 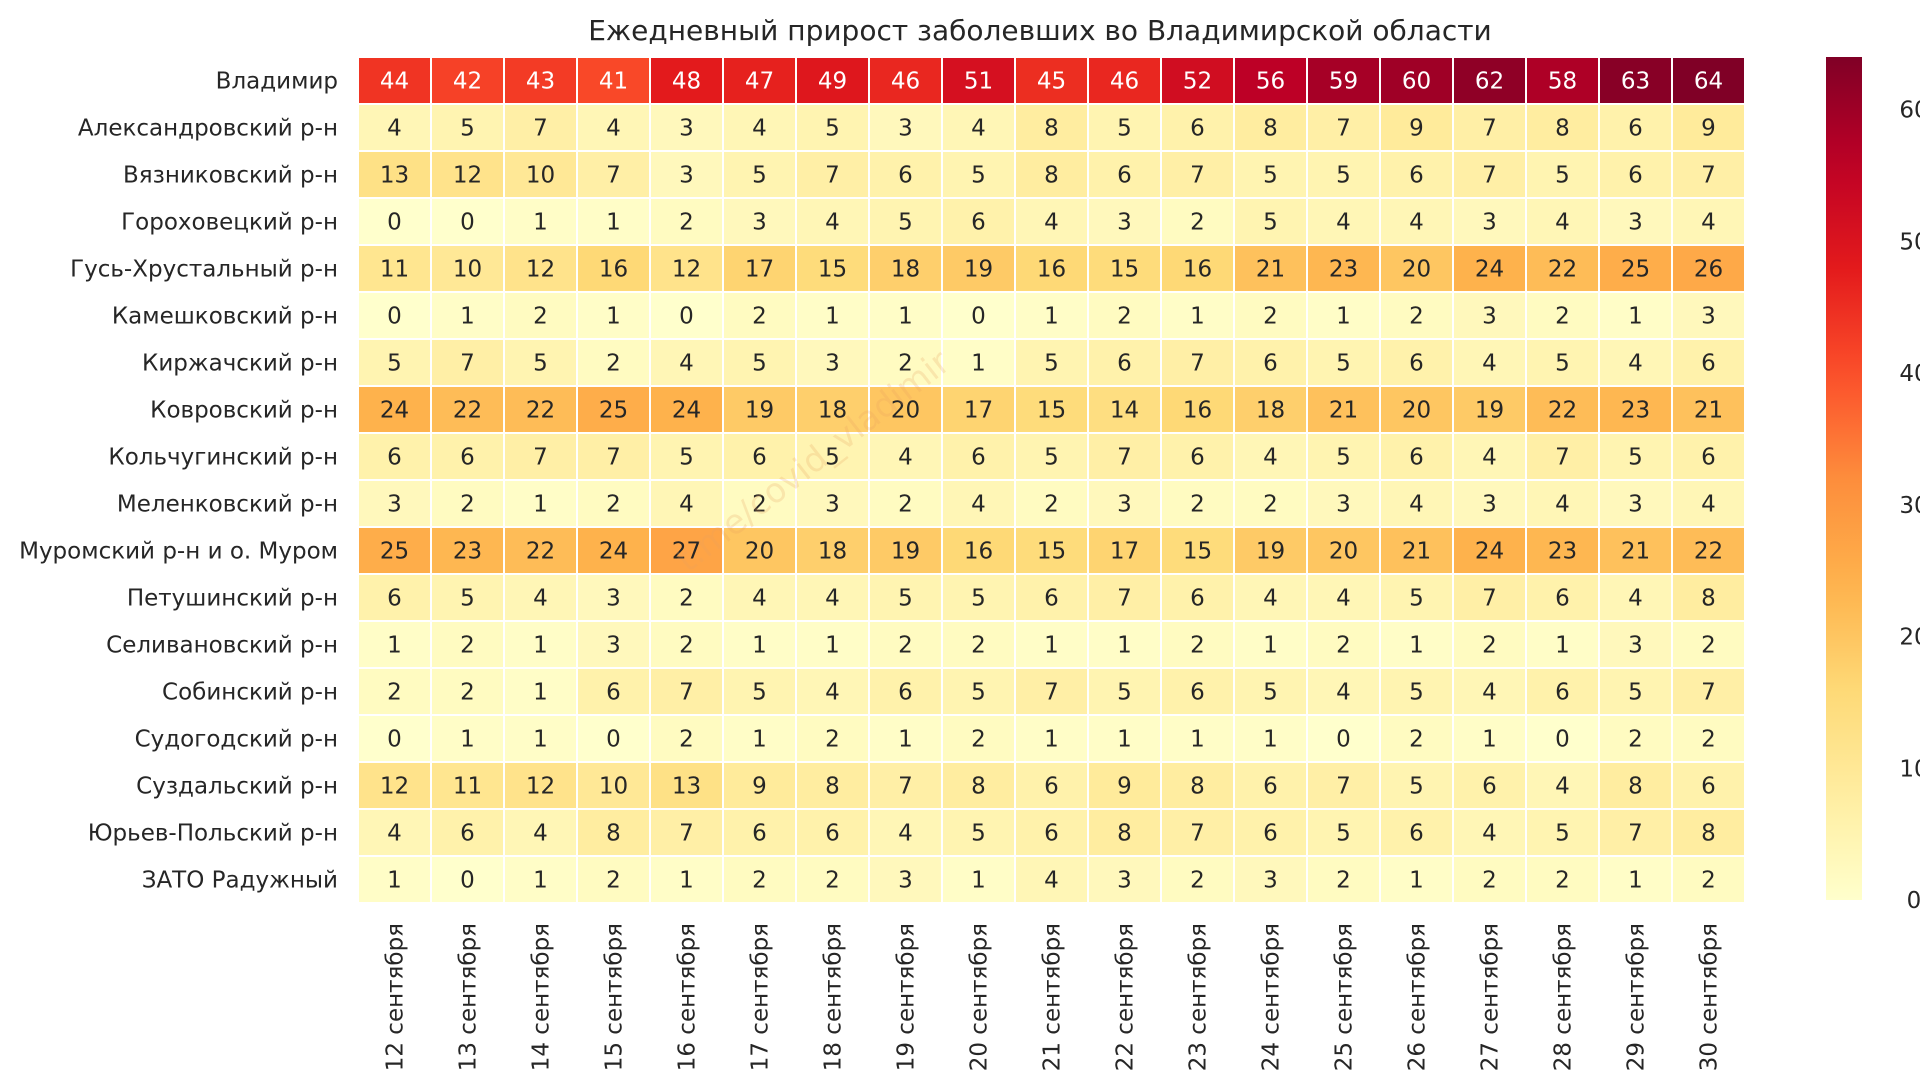 What do you see at coordinates (1124, 270) in the screenshot?
I see `cell-value-label: 15` at bounding box center [1124, 270].